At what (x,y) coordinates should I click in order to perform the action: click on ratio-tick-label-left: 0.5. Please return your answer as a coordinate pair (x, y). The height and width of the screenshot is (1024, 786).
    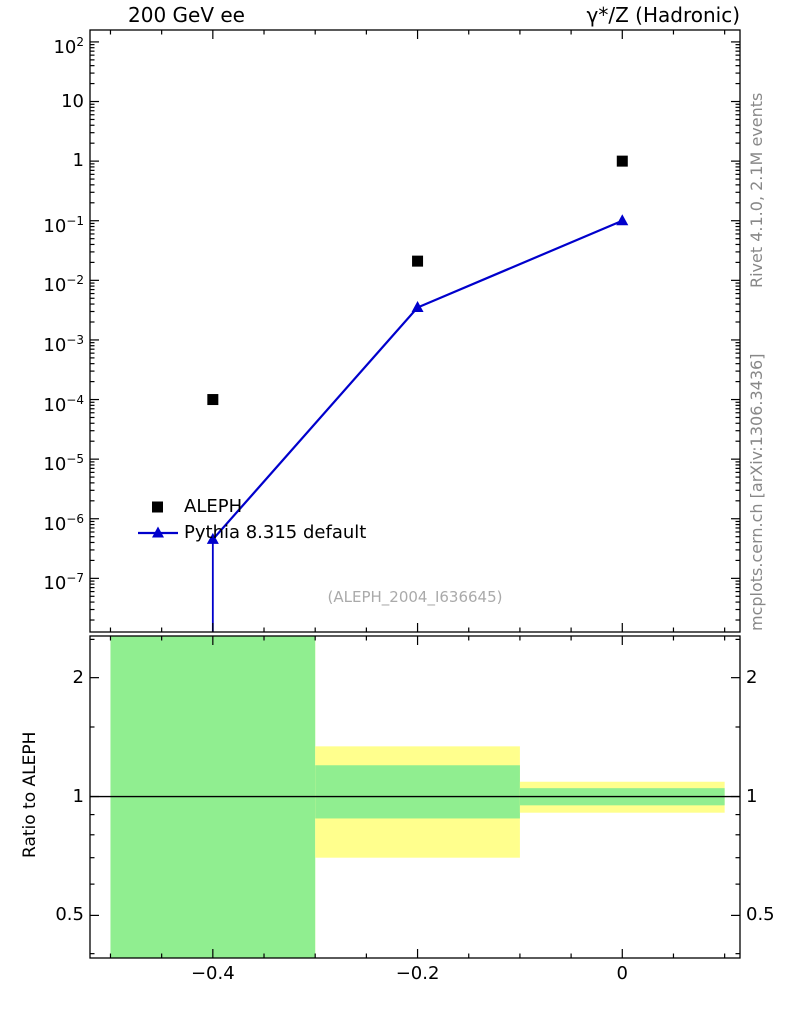
    Looking at the image, I should click on (69, 915).